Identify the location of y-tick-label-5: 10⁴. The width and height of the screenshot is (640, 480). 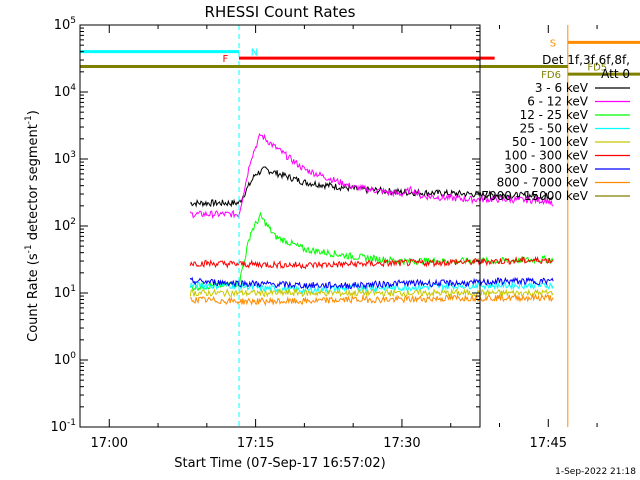
(65, 91).